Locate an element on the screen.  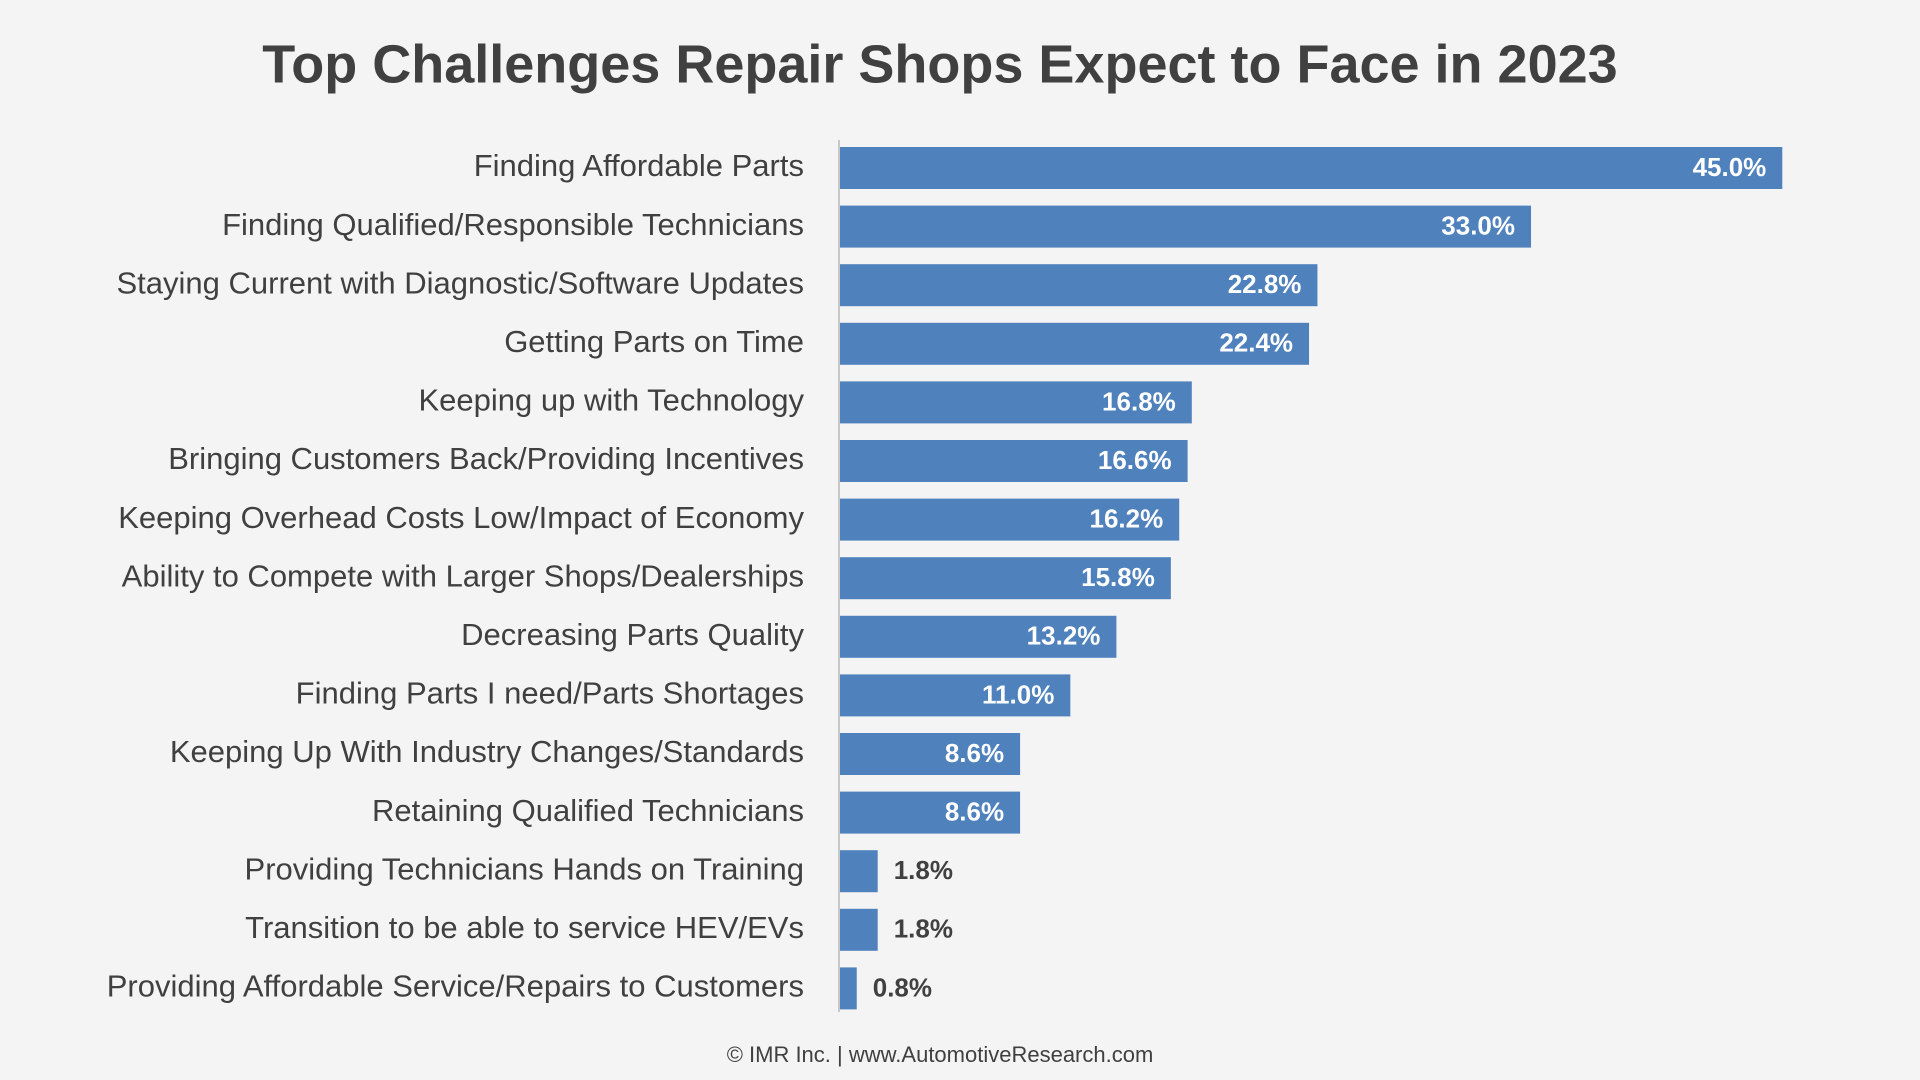
category-label: Retaining Qualified Technicians is located at coordinates (588, 810).